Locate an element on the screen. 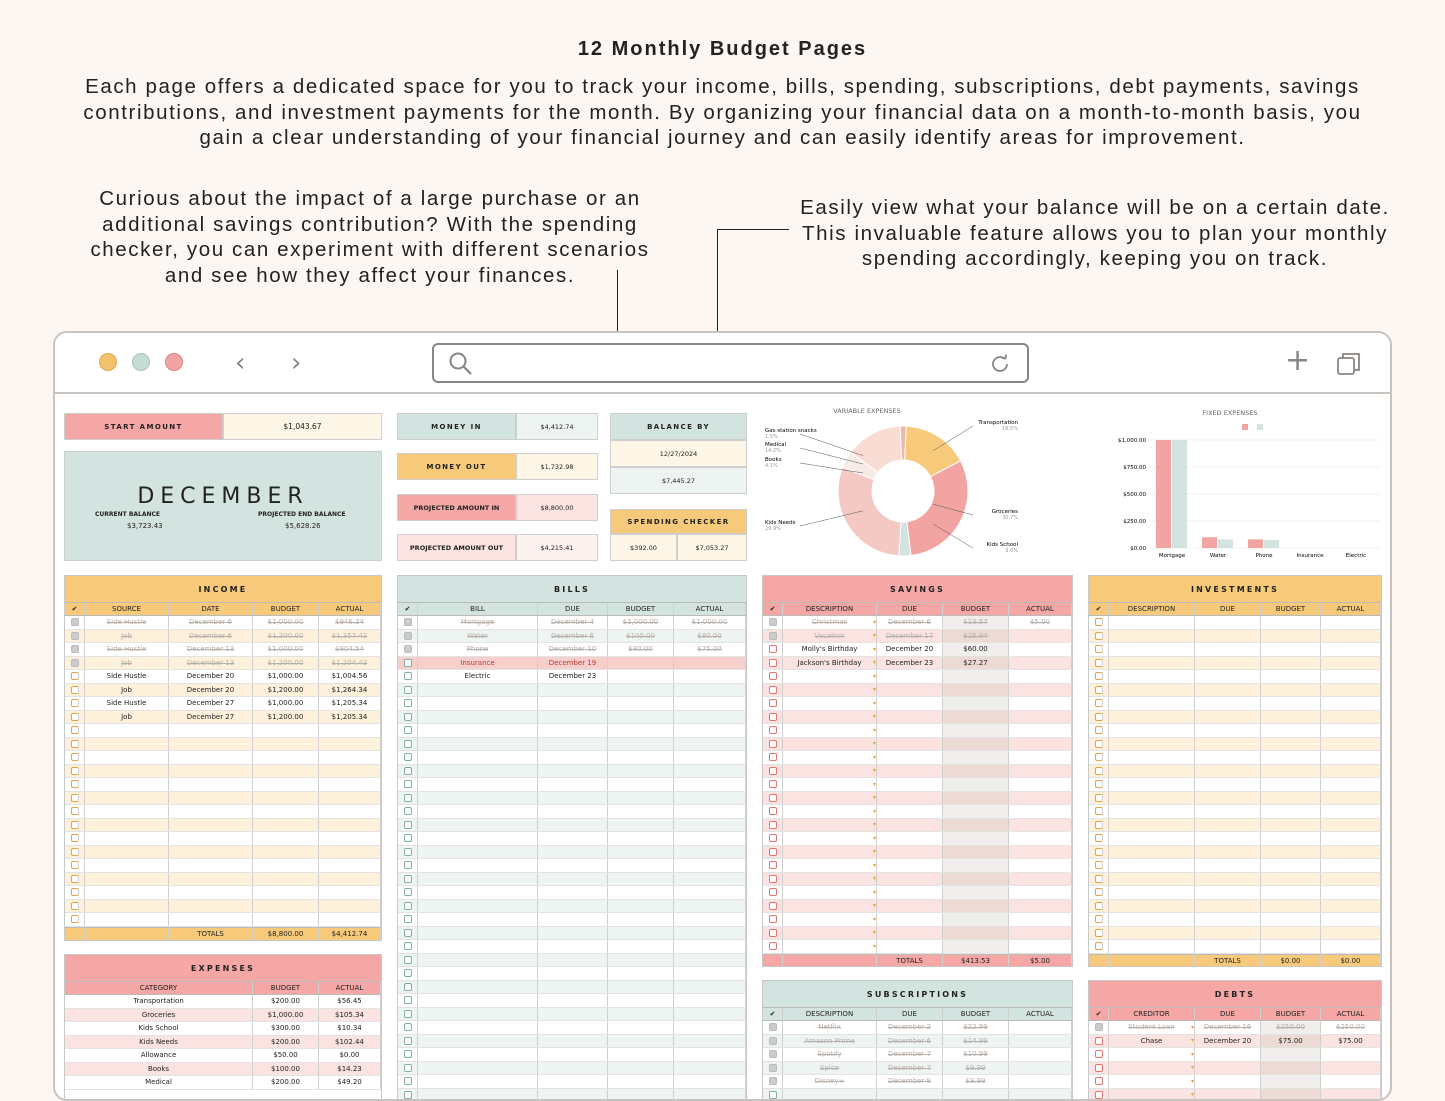 The width and height of the screenshot is (1445, 1101). reload-icon is located at coordinates (1000, 364).